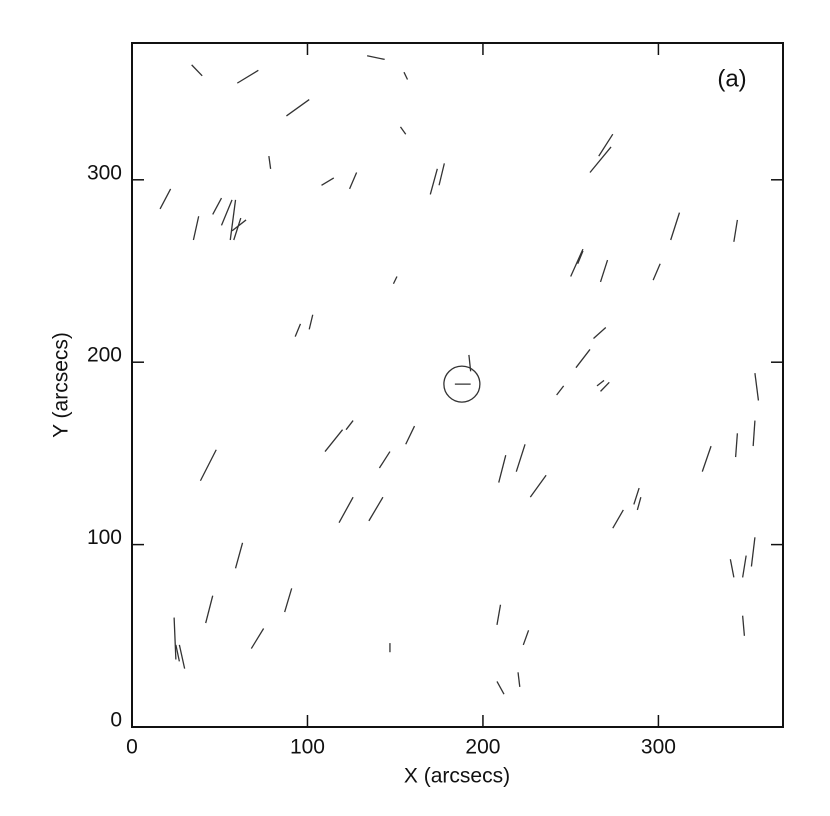 This screenshot has width=830, height=816. I want to click on reference-circle, so click(462, 384).